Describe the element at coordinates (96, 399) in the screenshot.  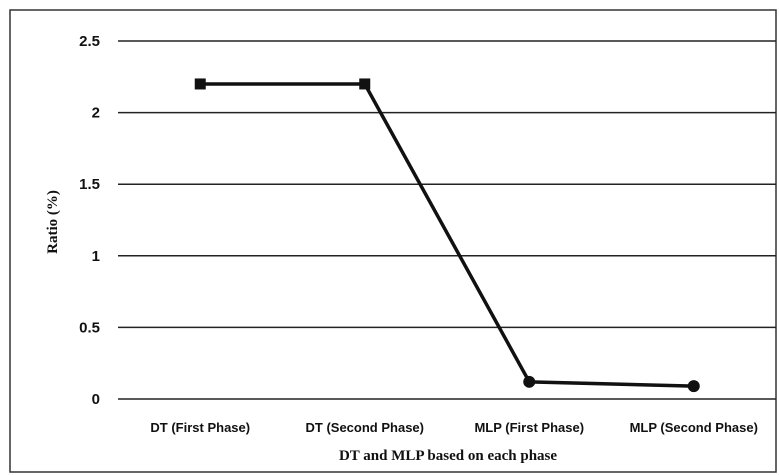
I see `y-tick-label: 0` at that location.